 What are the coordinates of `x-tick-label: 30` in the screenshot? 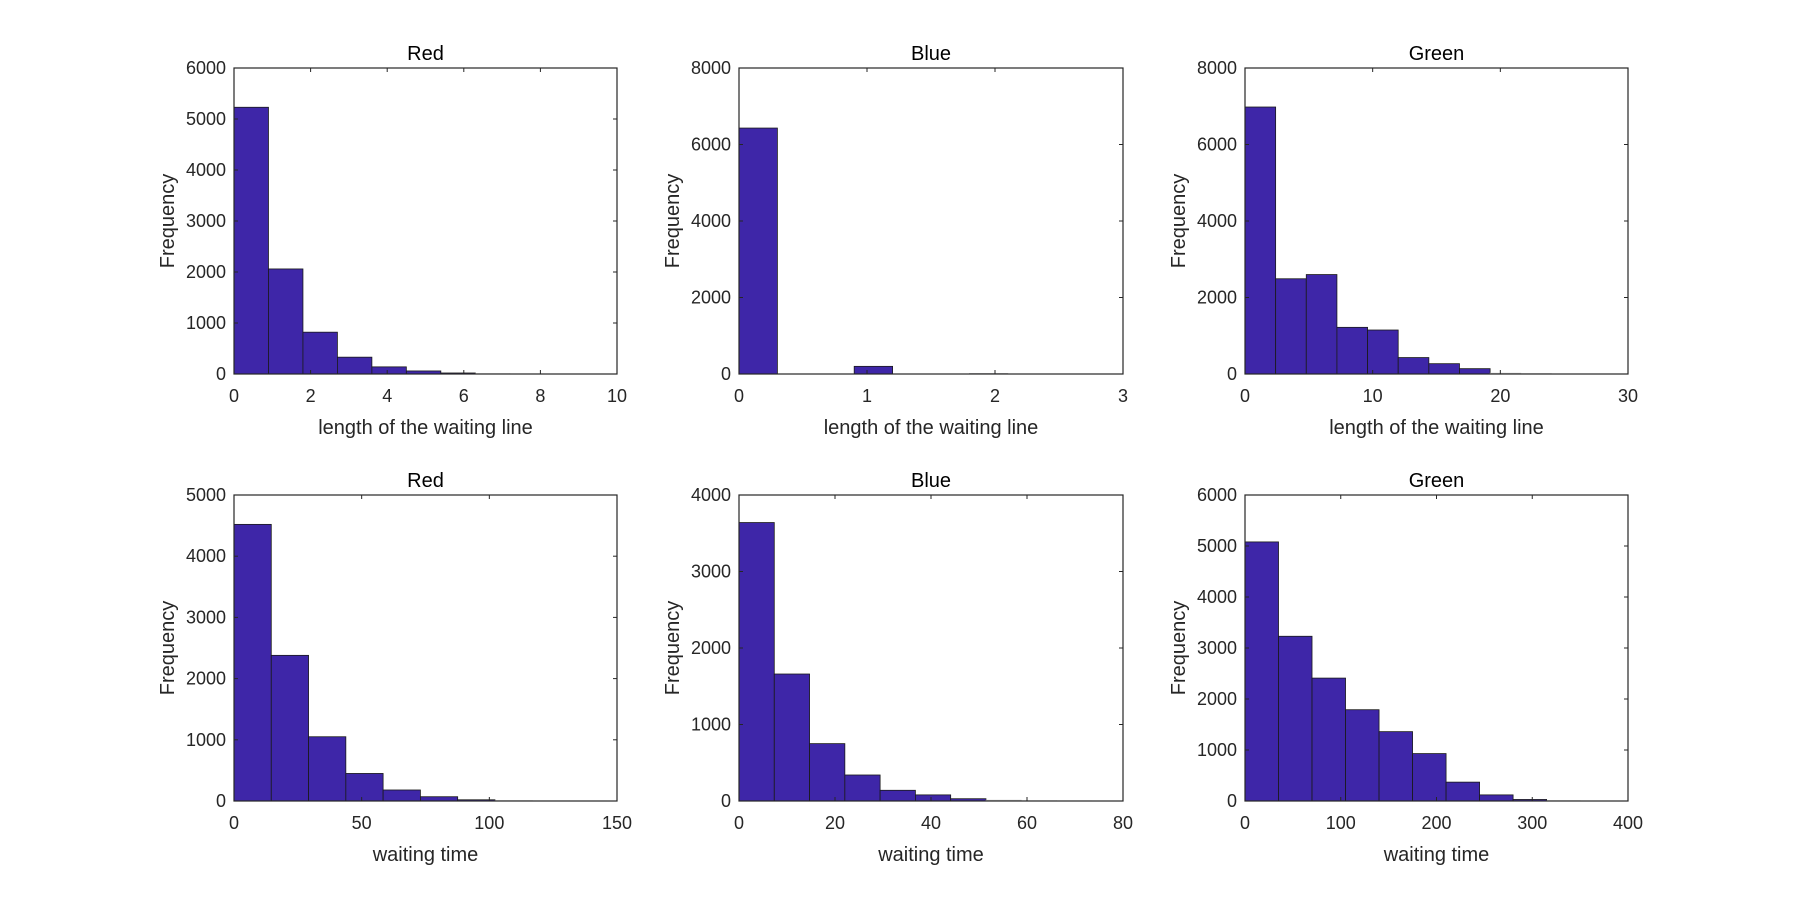 It's located at (1628, 396).